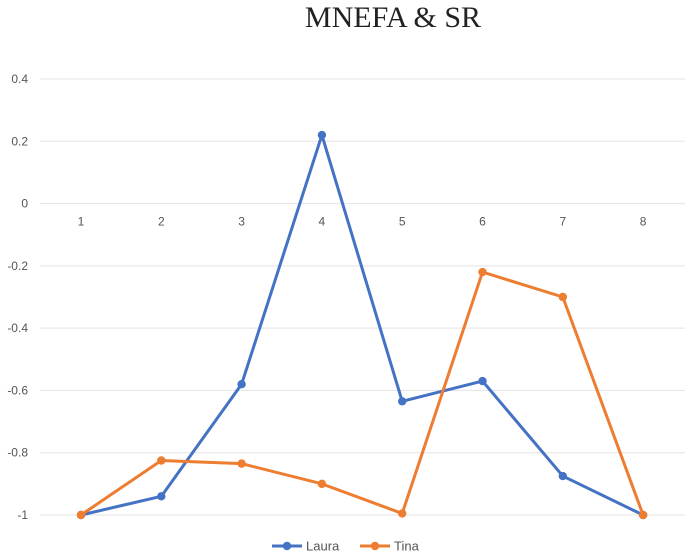 Image resolution: width=685 pixels, height=556 pixels. What do you see at coordinates (323, 546) in the screenshot?
I see `legend-label: Laura` at bounding box center [323, 546].